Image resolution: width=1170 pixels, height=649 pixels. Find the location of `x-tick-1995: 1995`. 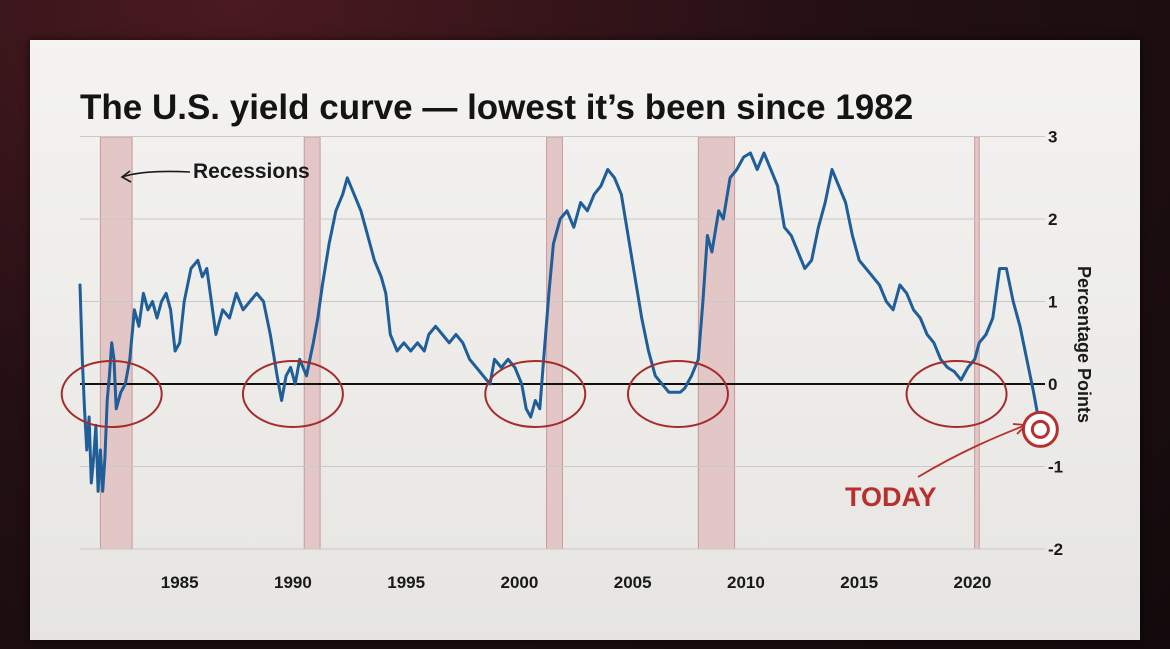

x-tick-1995: 1995 is located at coordinates (406, 582).